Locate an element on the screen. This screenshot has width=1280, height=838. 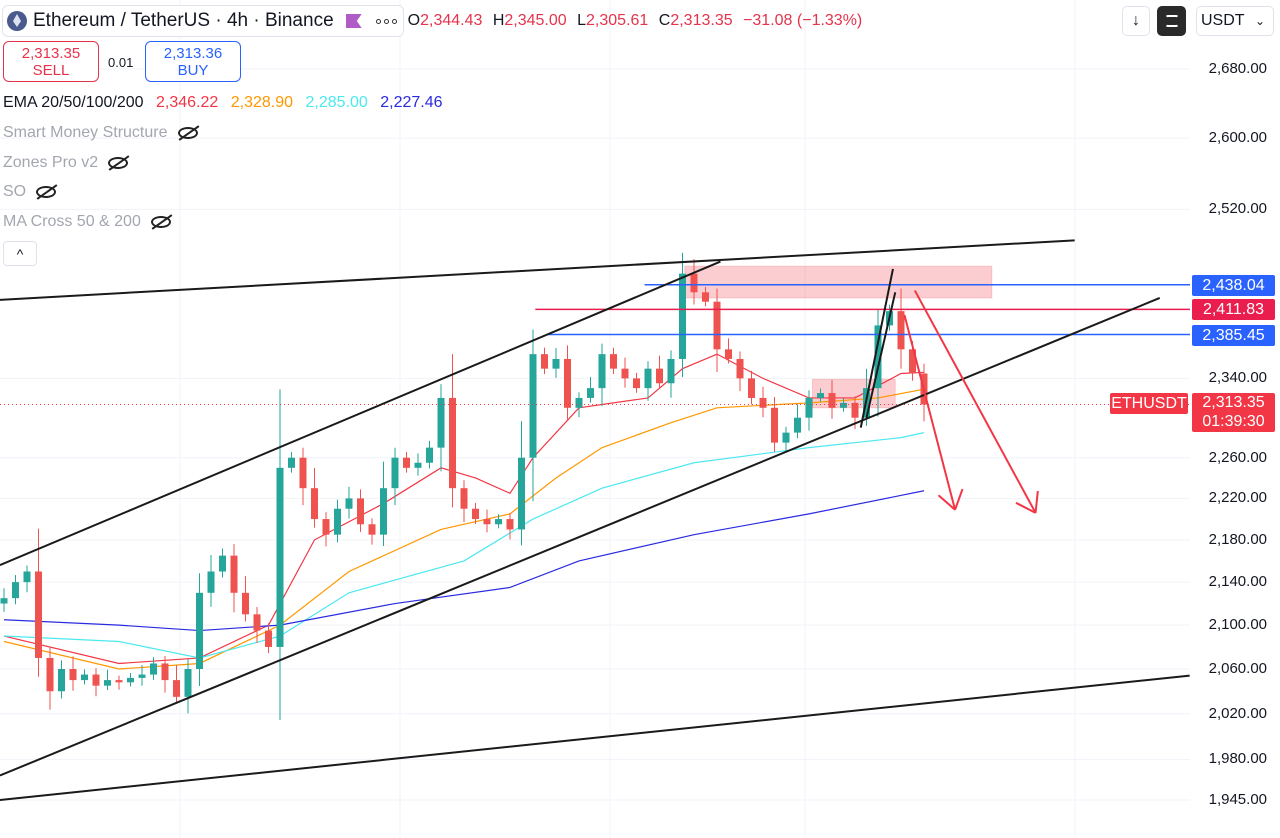
ellipsis-icon is located at coordinates (386, 21).